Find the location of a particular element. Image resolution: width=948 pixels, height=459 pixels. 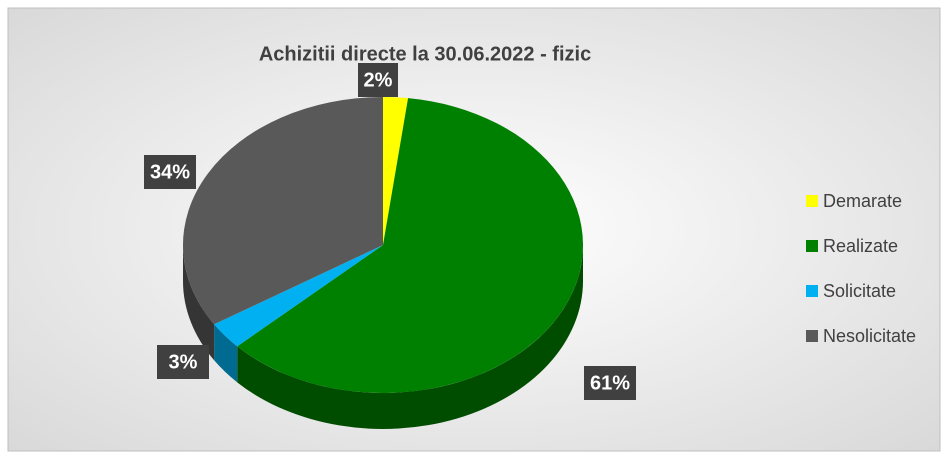

data-label: 34% is located at coordinates (170, 172).